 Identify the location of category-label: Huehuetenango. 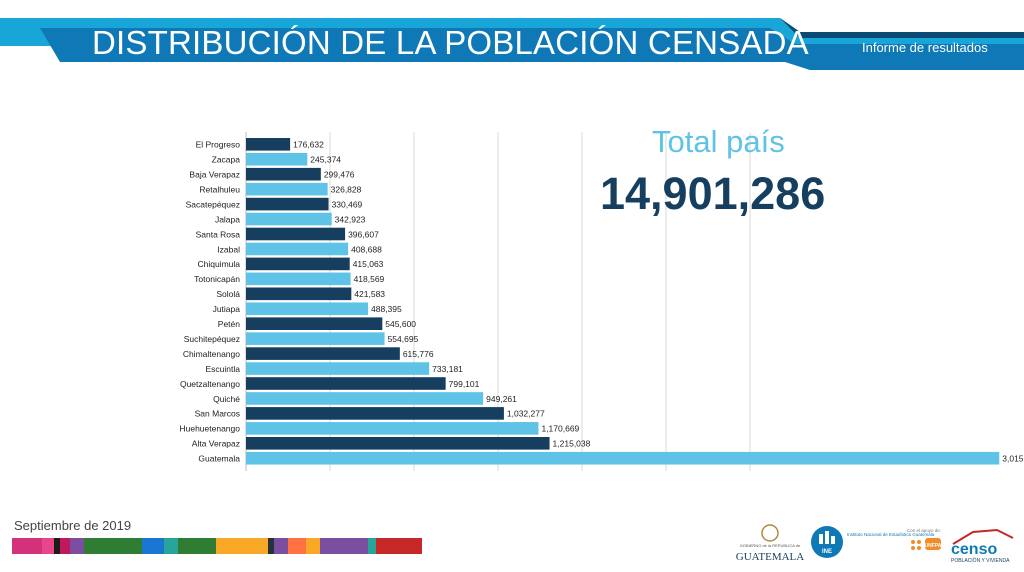
(209, 429).